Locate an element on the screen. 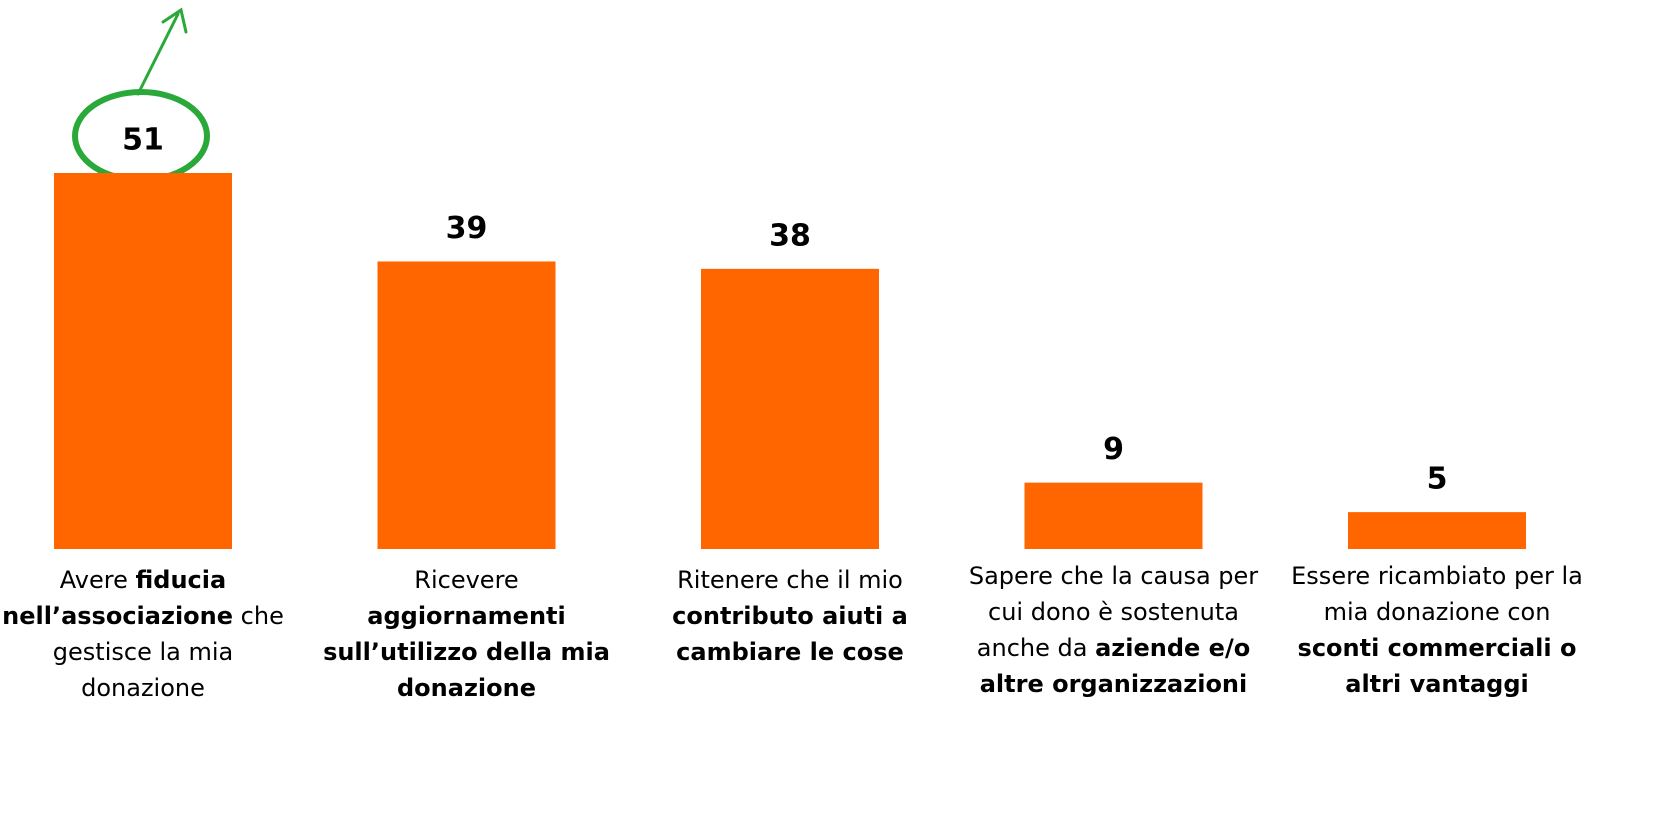 This screenshot has height=823, width=1673. value-label: 38 is located at coordinates (790, 235).